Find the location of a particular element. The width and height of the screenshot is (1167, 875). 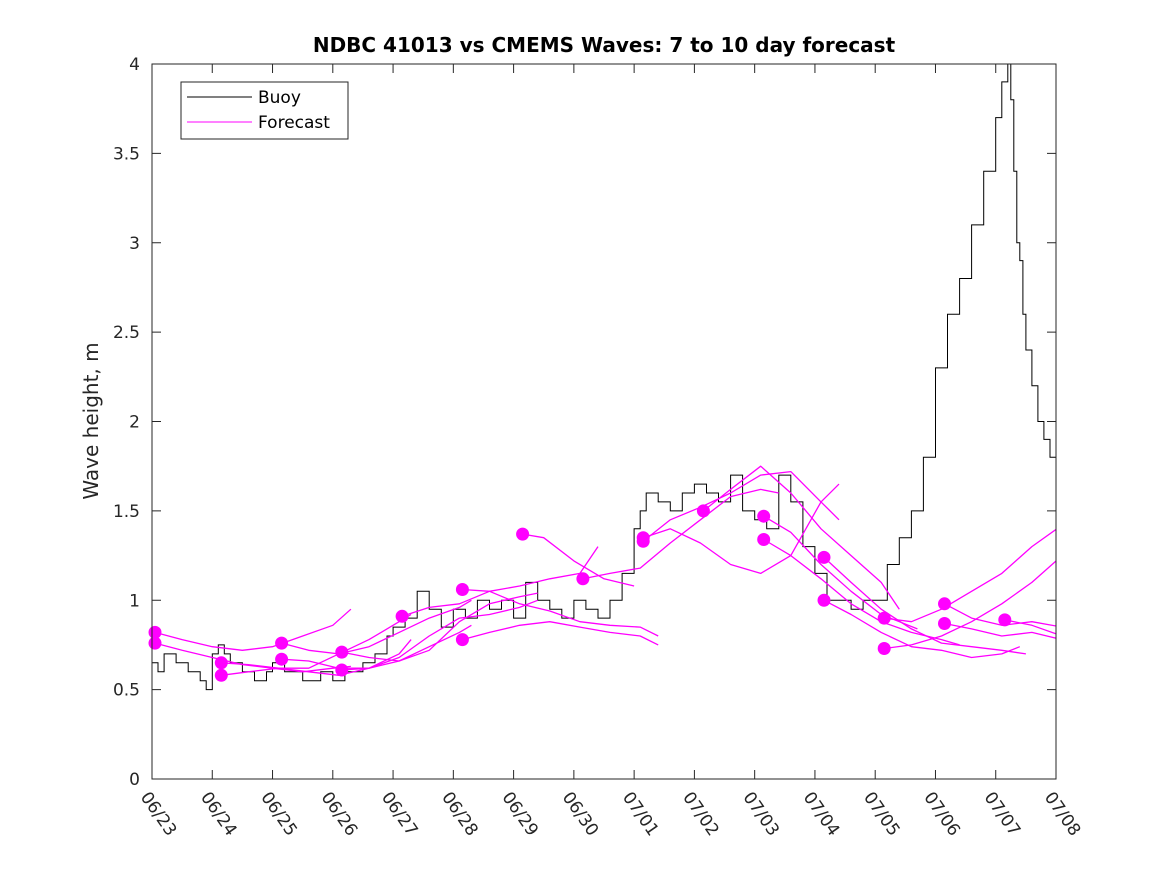

x-tick-label-5: 06/28 is located at coordinates (459, 814).